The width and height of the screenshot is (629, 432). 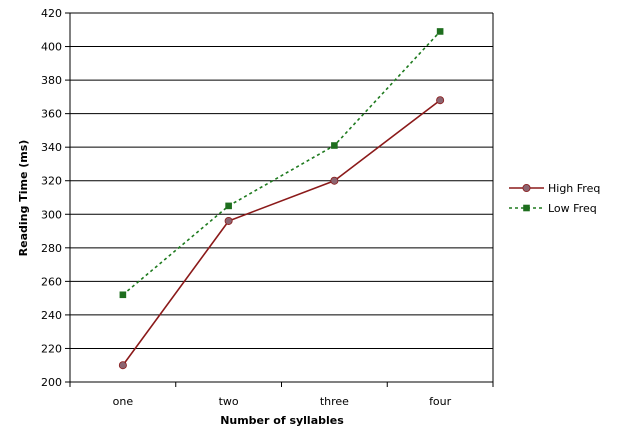 What do you see at coordinates (572, 208) in the screenshot?
I see `legend-label: Low Freq` at bounding box center [572, 208].